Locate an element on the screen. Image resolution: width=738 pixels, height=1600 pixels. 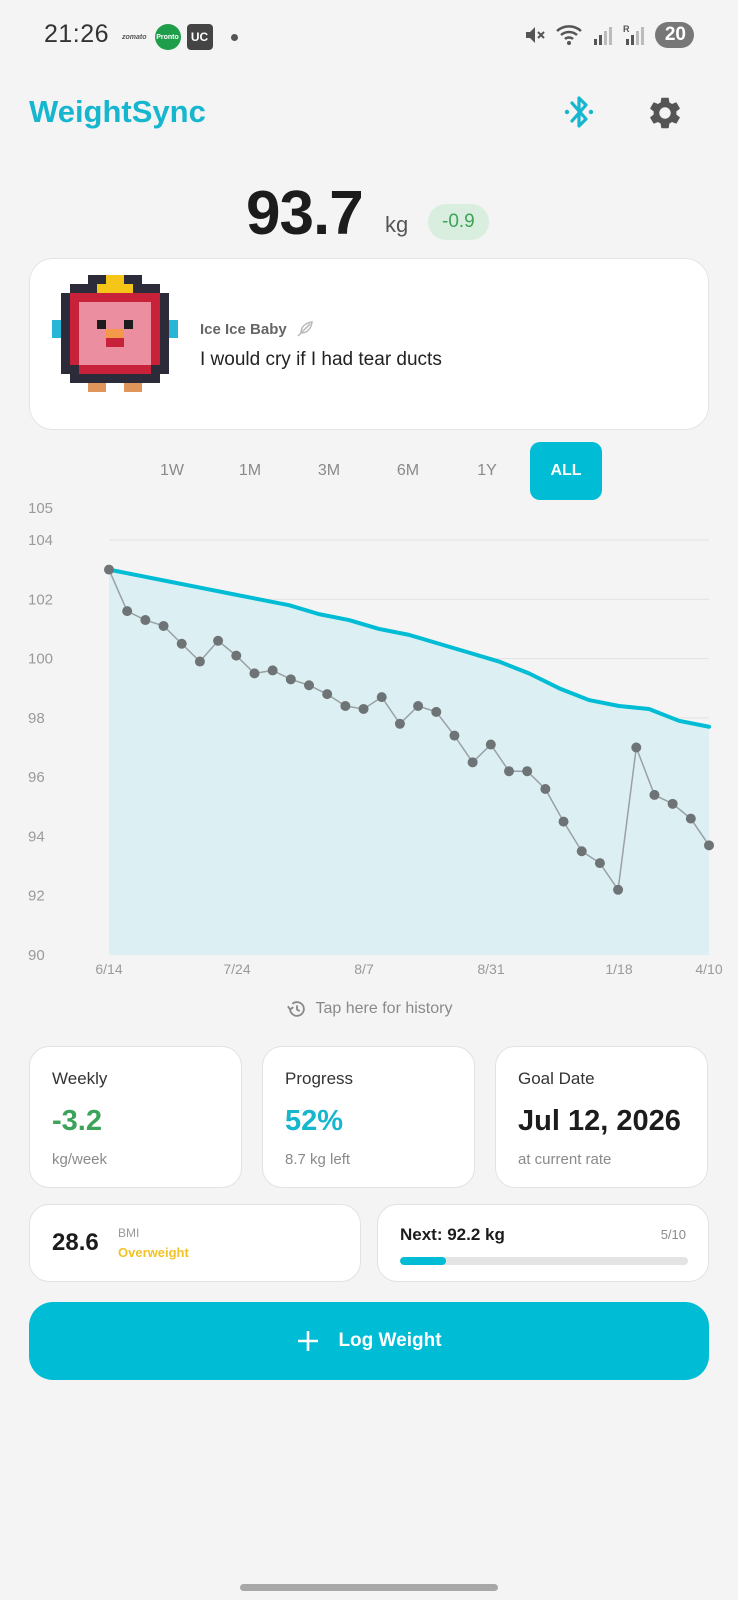
next-milestone-progress-fill is located at coordinates (423, 1261).